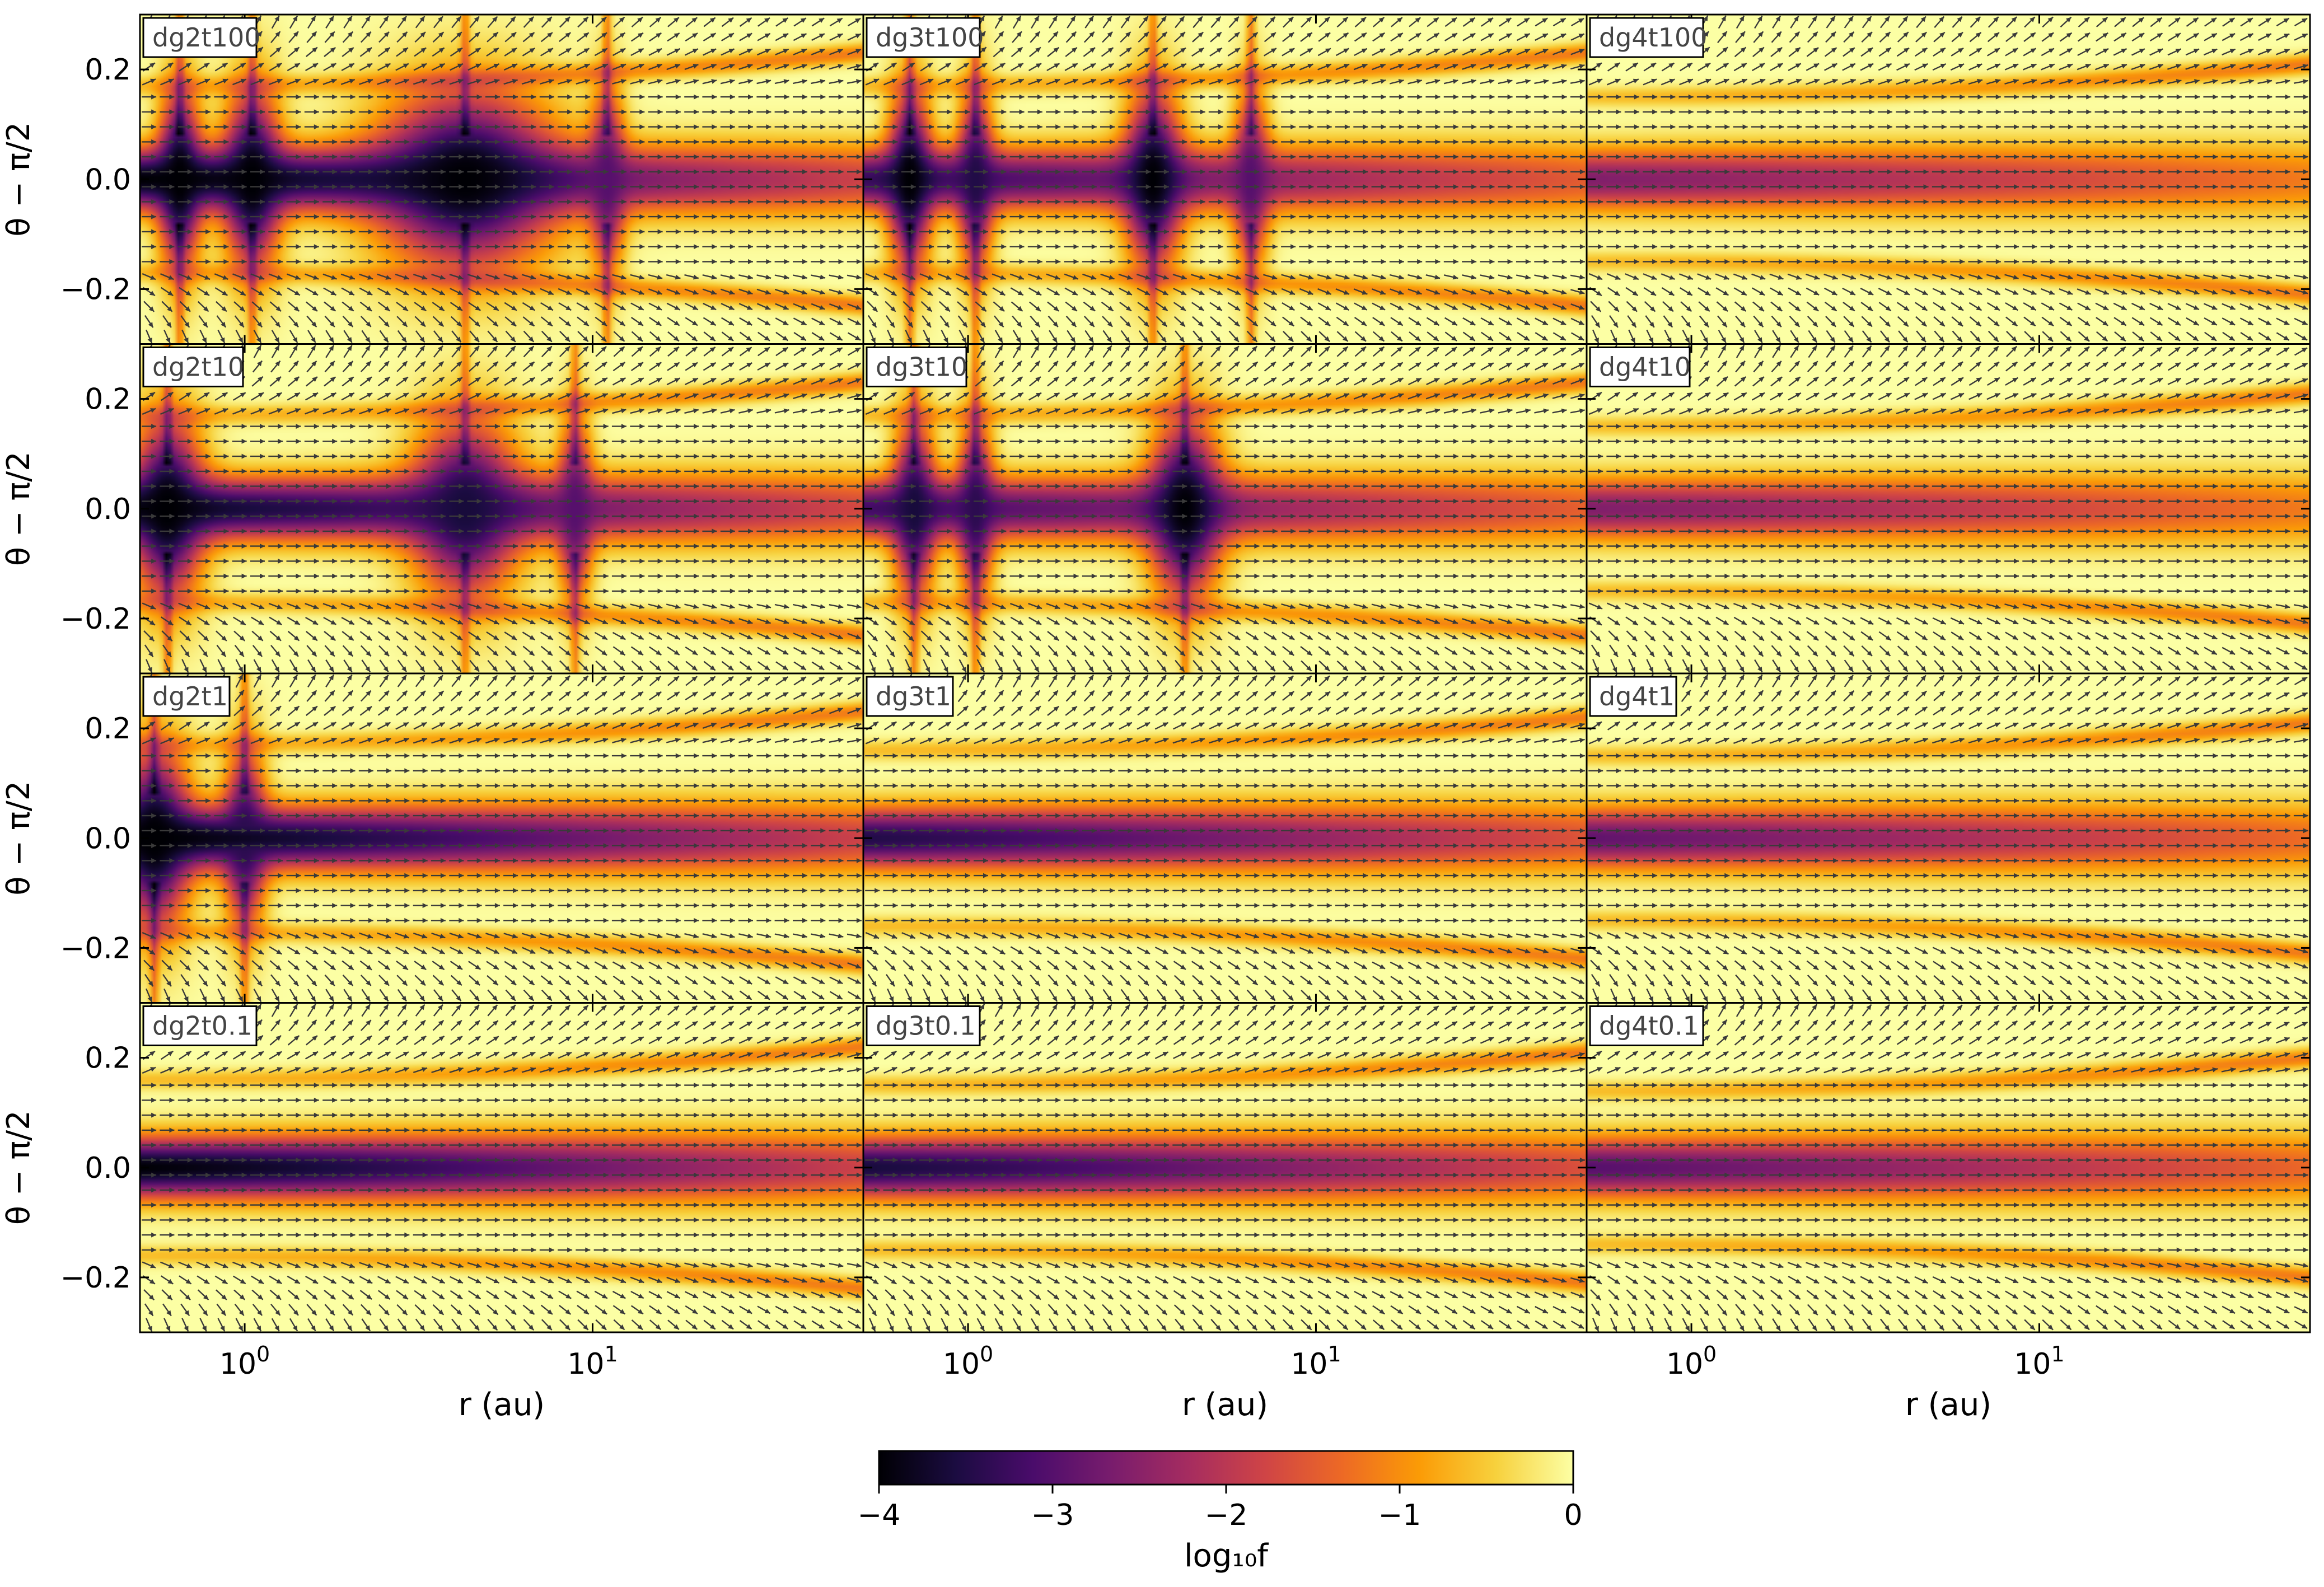  Describe the element at coordinates (1948, 180) in the screenshot. I see `quiver-dg4t100` at that location.